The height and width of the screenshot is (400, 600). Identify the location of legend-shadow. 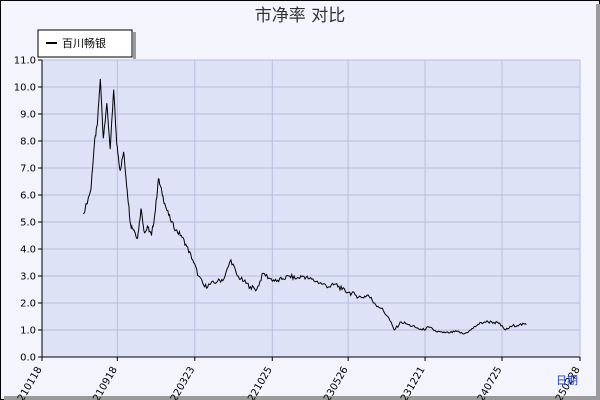
(134, 45).